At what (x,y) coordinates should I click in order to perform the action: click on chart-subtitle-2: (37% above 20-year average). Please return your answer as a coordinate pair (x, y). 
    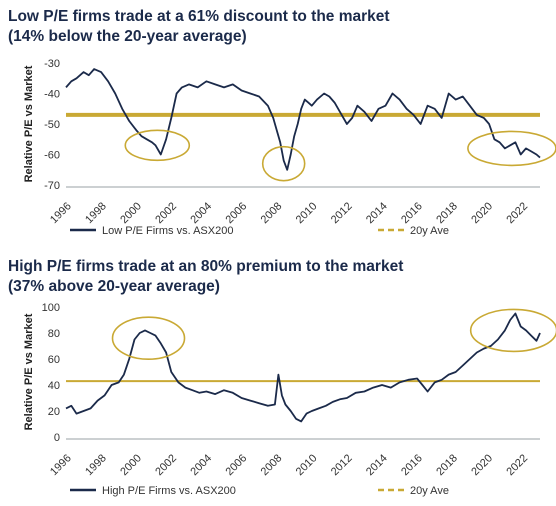
    Looking at the image, I should click on (114, 286).